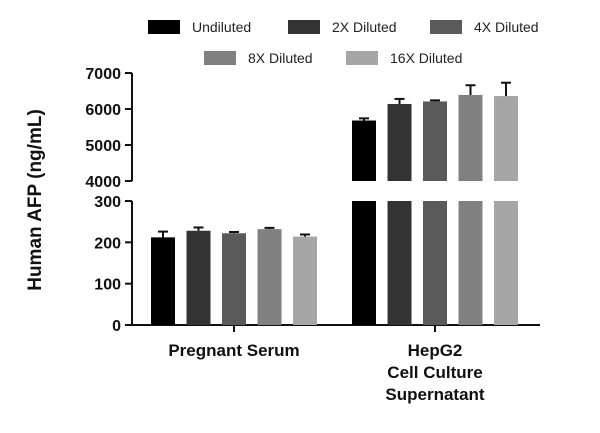  What do you see at coordinates (426, 58) in the screenshot?
I see `legend-label-16x-diluted: 16X Diluted` at bounding box center [426, 58].